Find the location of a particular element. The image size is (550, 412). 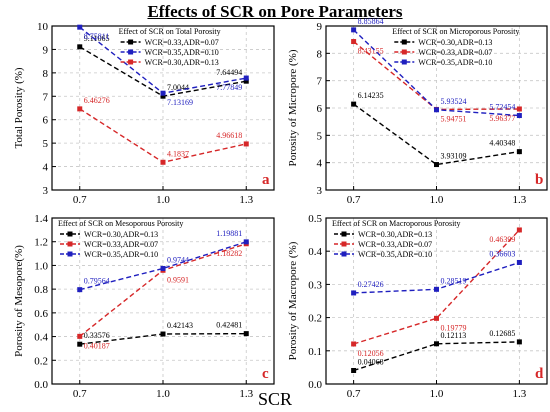

y-tick-label: 6 is located at coordinates (320, 109).